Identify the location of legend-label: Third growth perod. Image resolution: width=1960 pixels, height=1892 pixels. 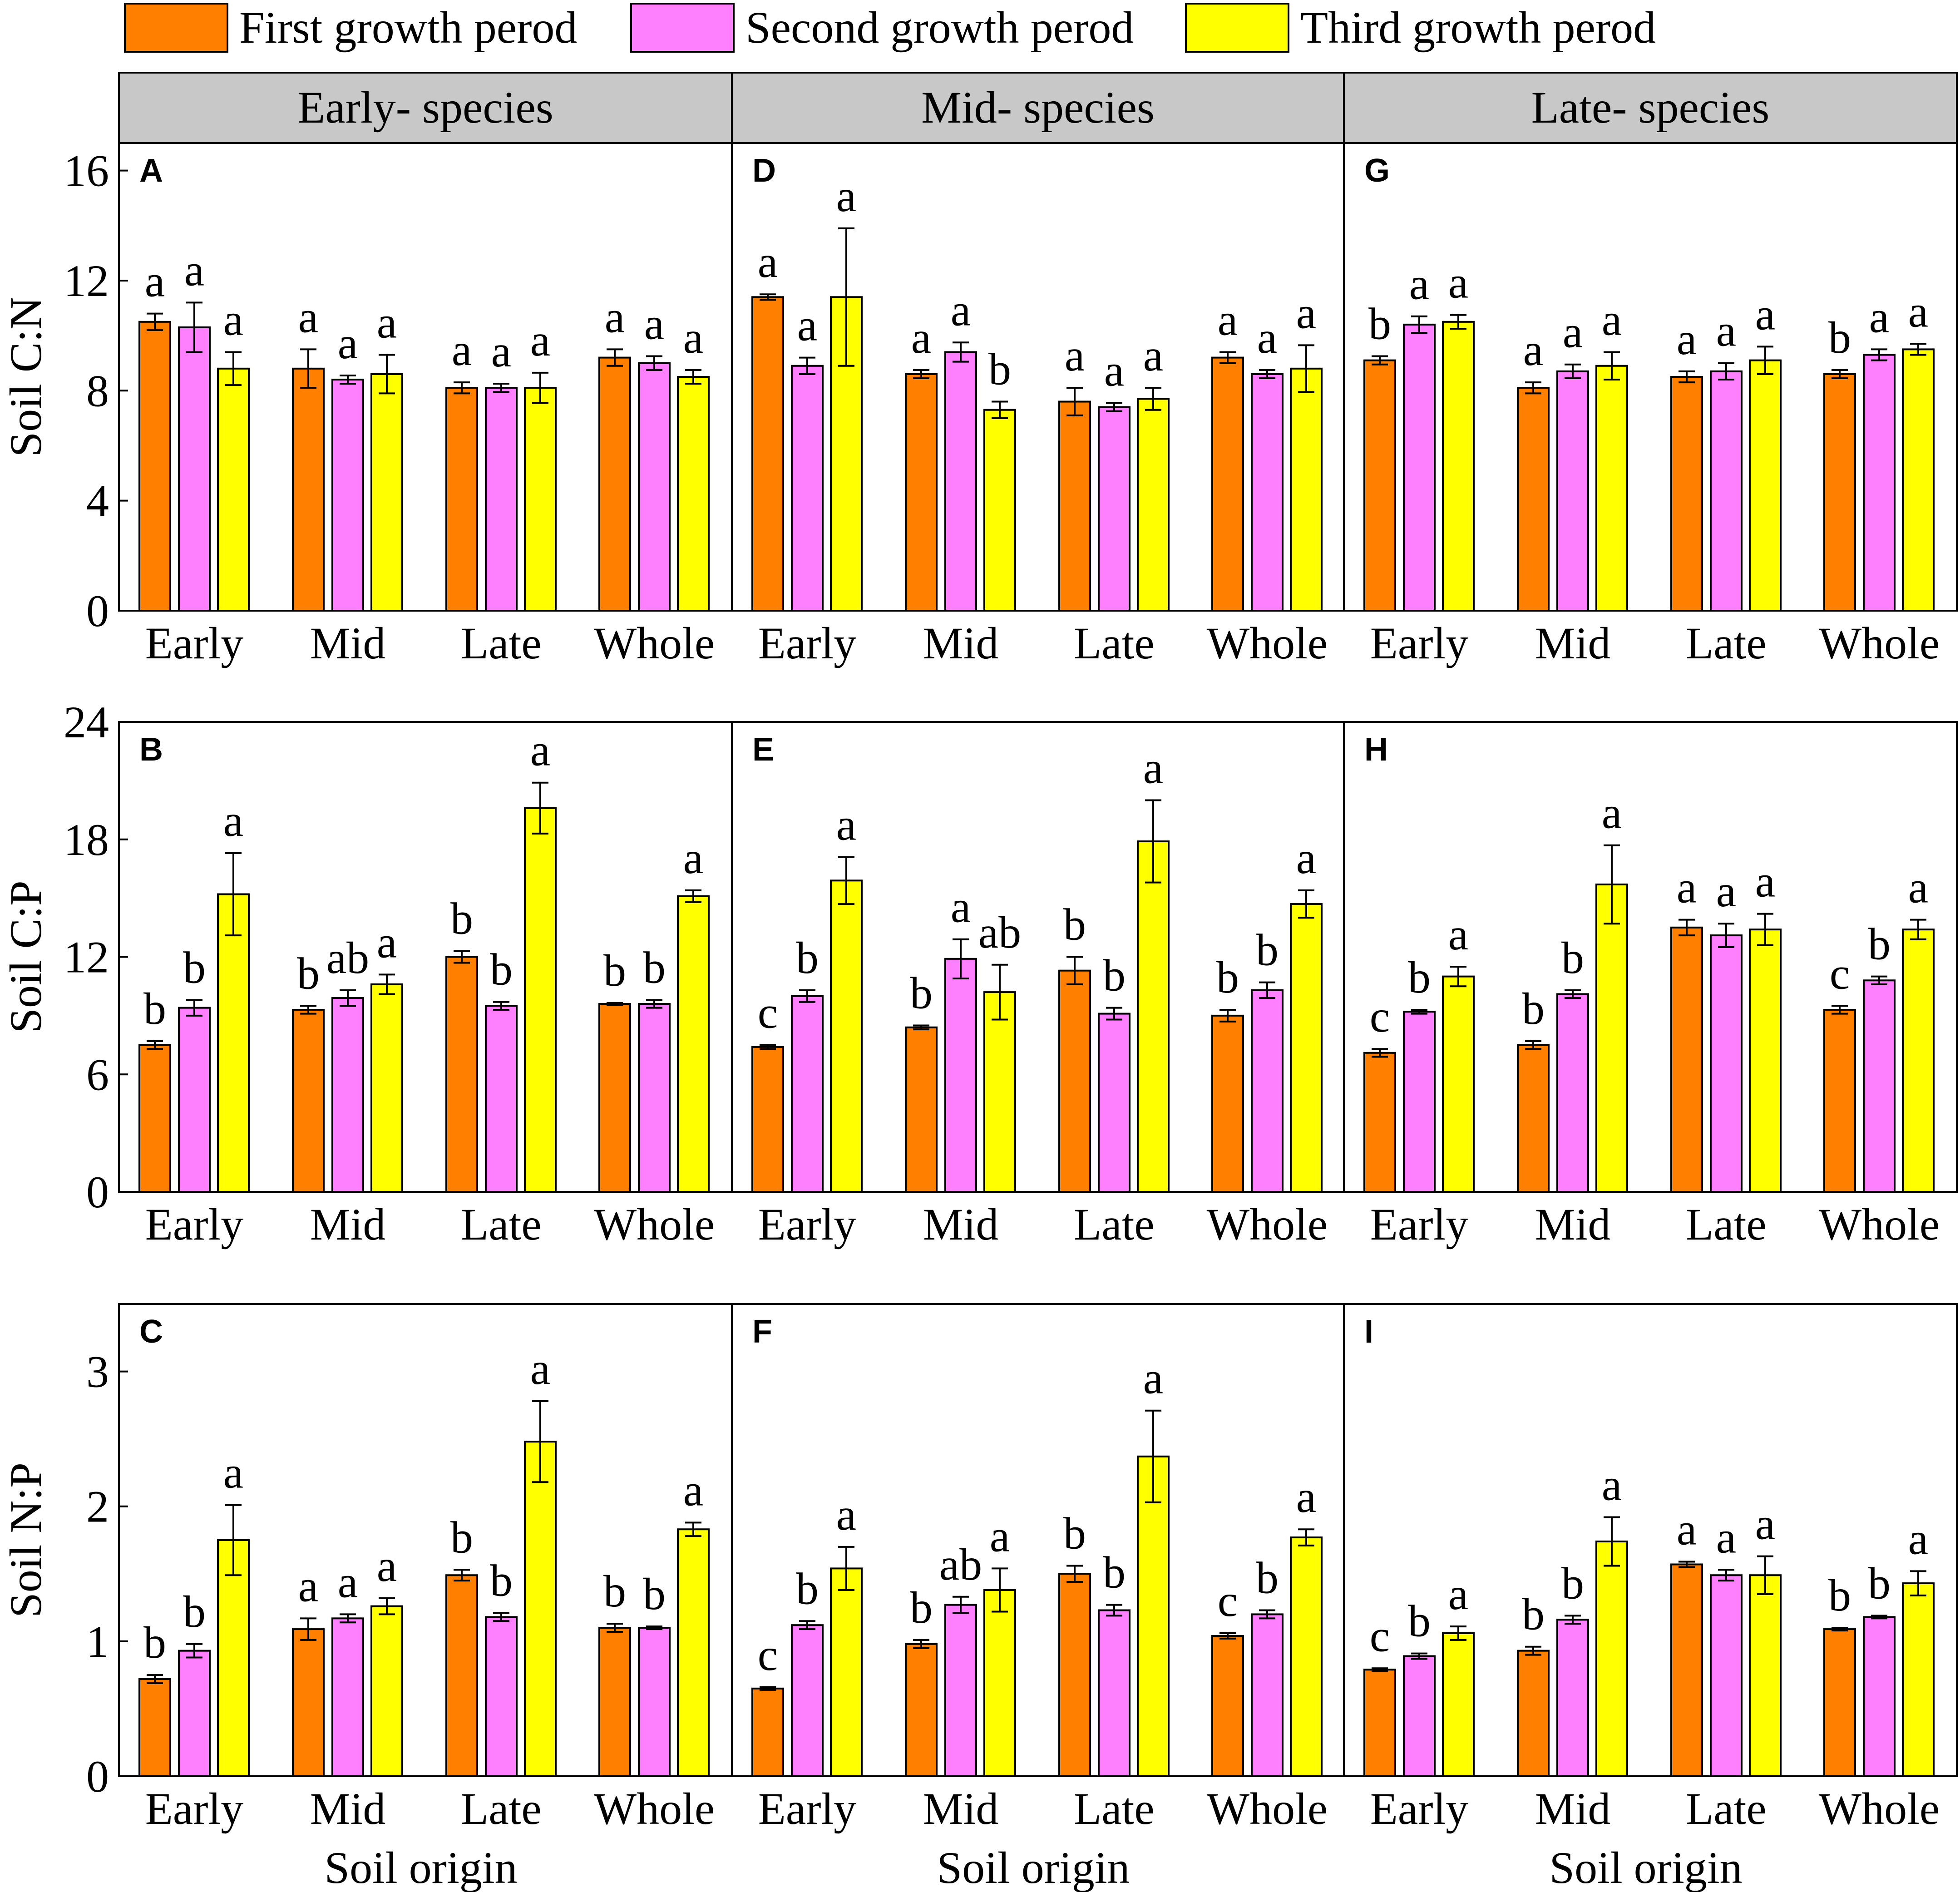
(1478, 27).